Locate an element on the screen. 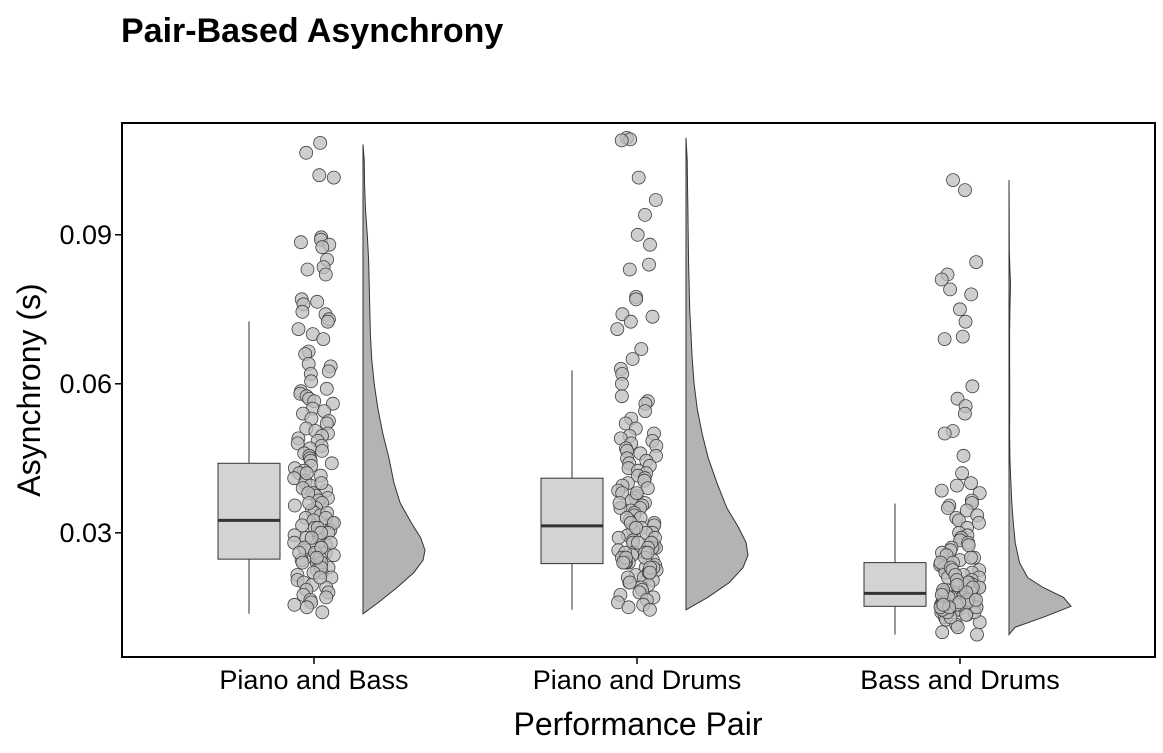  x-tick-label-2: Piano and Drums is located at coordinates (637, 680).